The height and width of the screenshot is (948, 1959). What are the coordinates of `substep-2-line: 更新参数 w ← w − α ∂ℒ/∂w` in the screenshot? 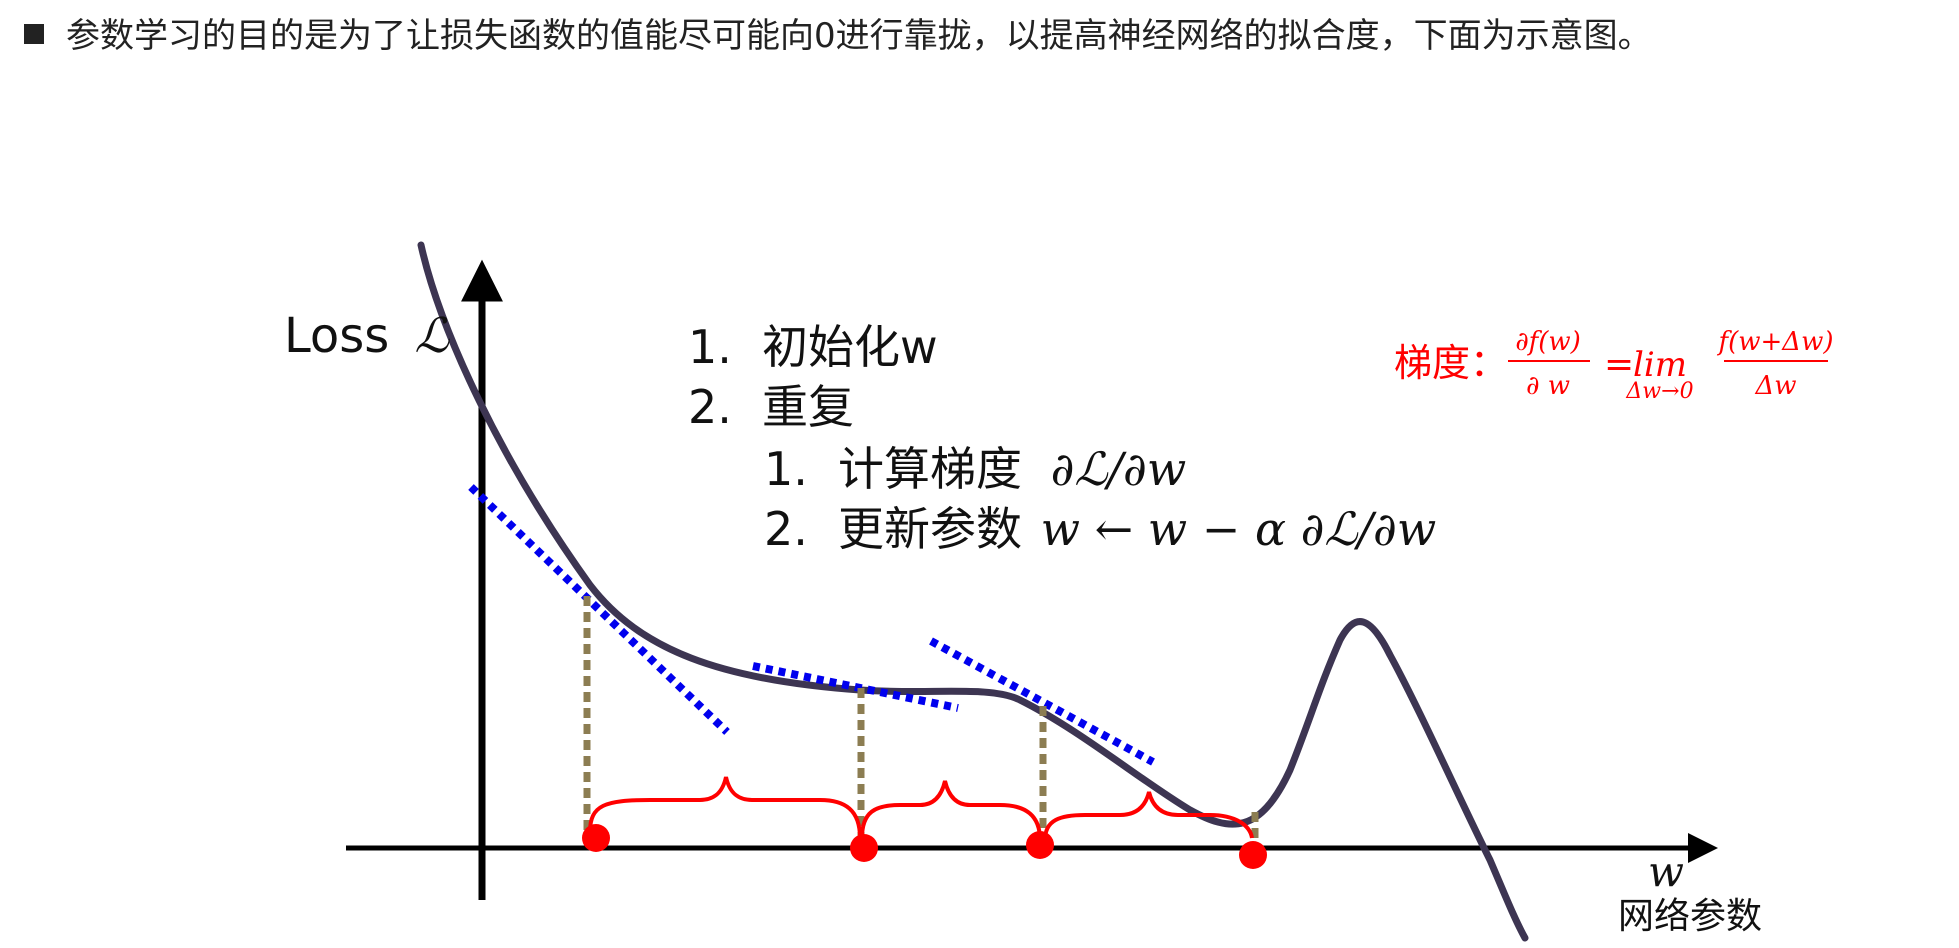 It's located at (1137, 529).